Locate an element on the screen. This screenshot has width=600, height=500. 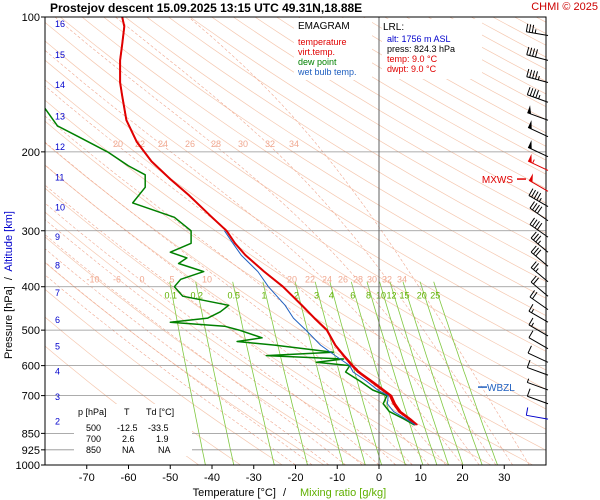
table-header-p: p [hPa] is located at coordinates (92, 412).